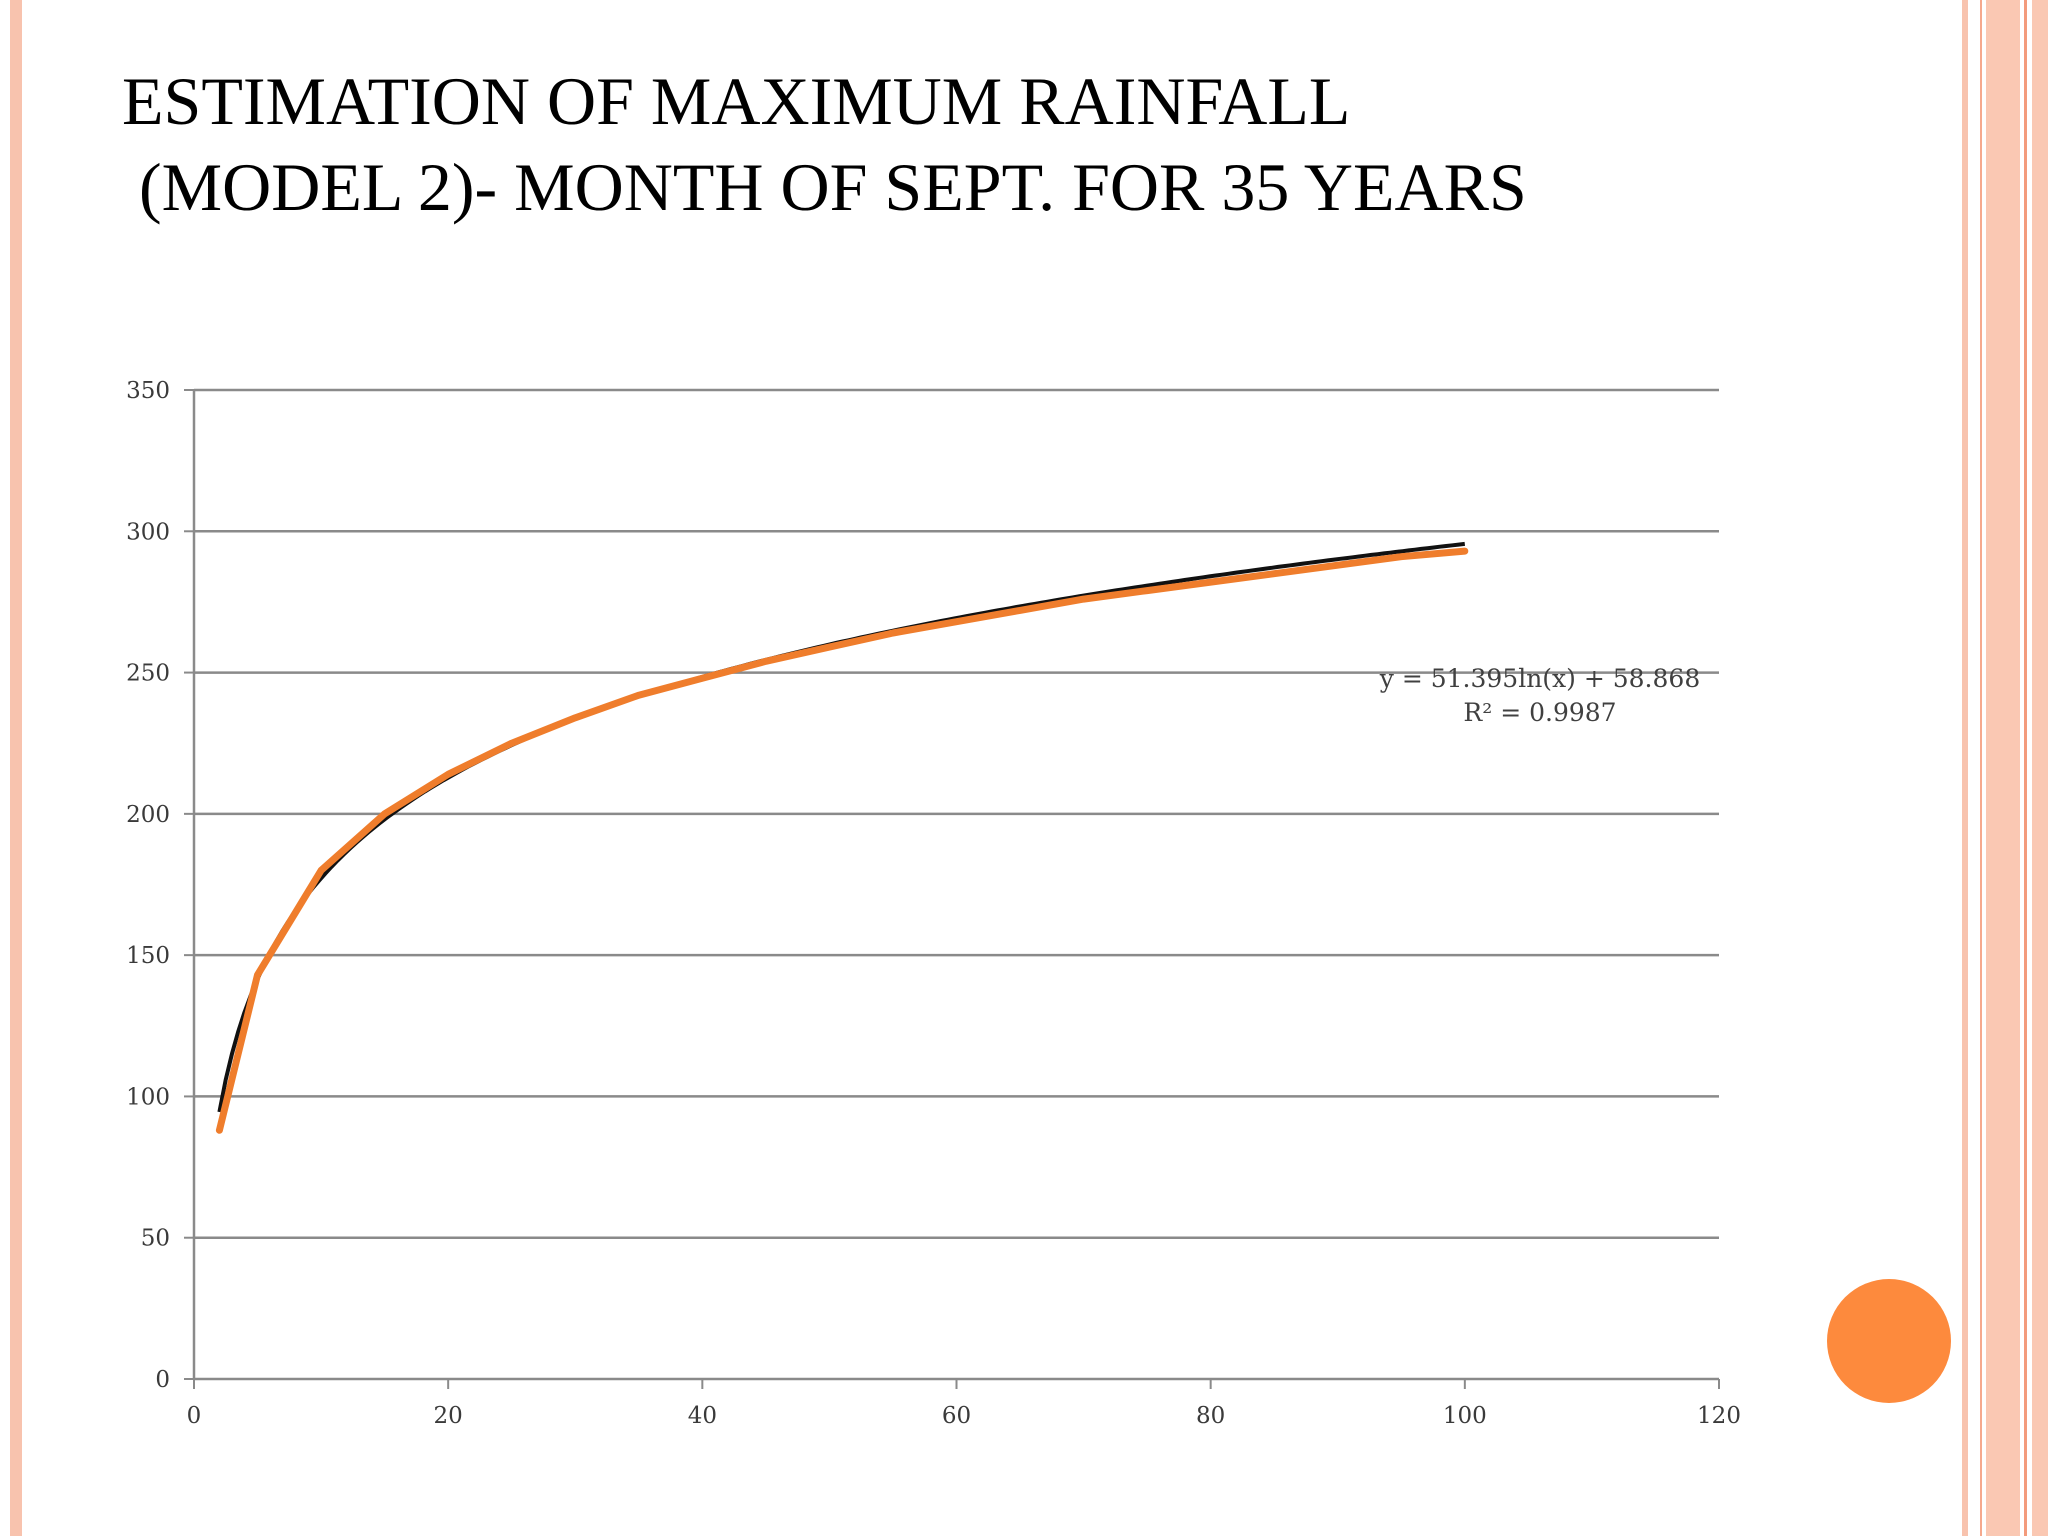  Describe the element at coordinates (1889, 1341) in the screenshot. I see `decorative-orange-circle` at that location.